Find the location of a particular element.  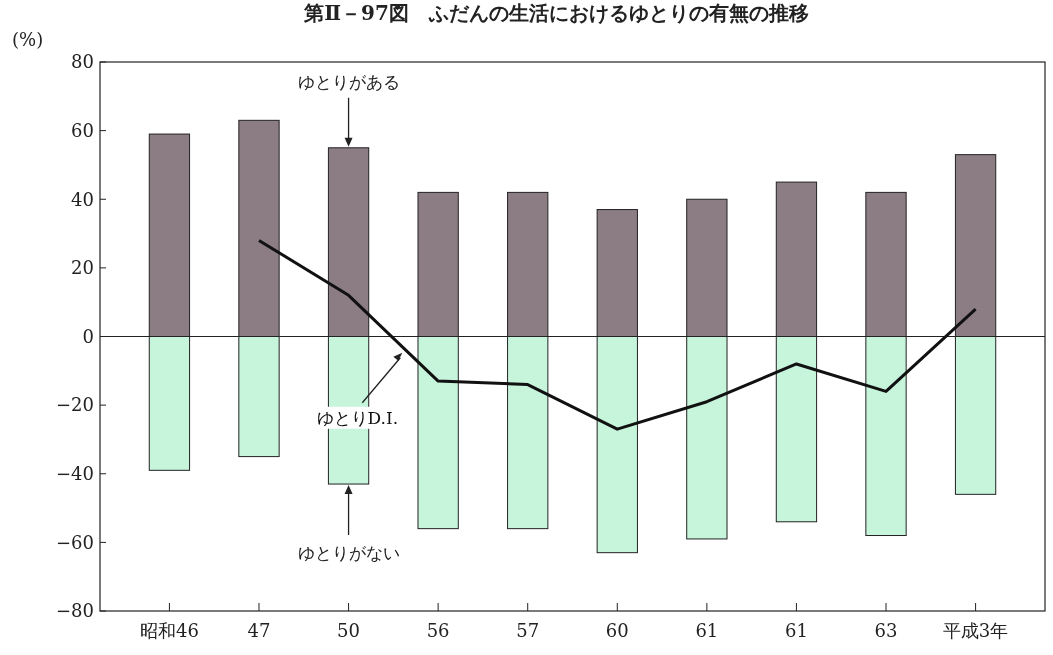

x-tick-label: 57 is located at coordinates (528, 630).